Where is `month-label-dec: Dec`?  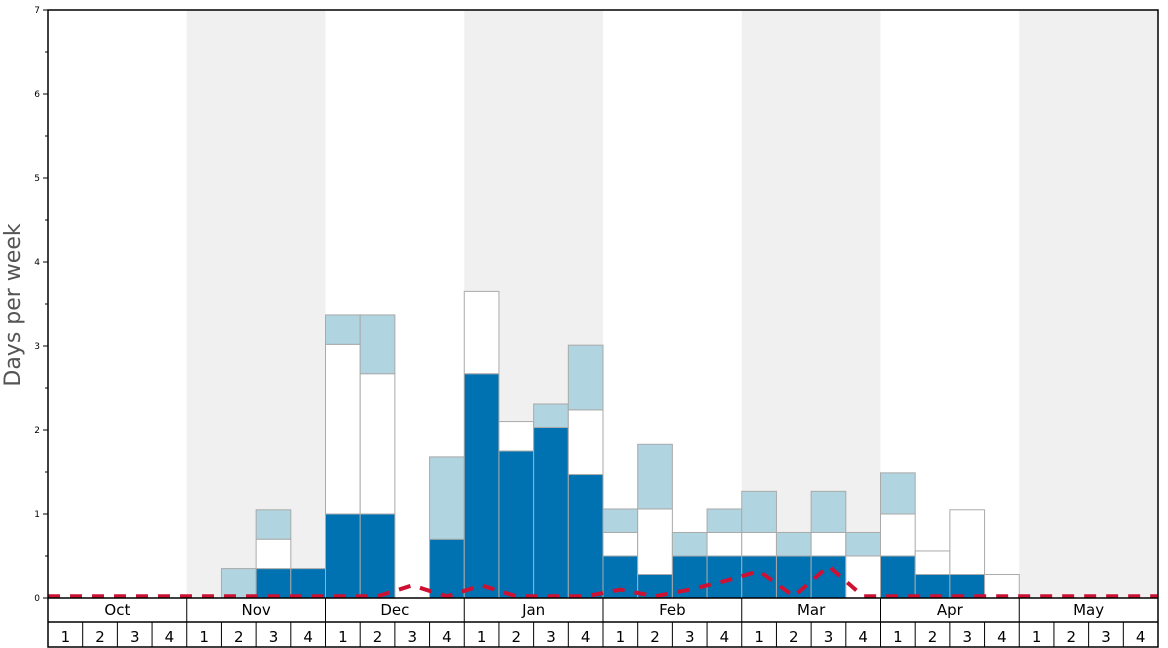
month-label-dec: Dec is located at coordinates (394, 610).